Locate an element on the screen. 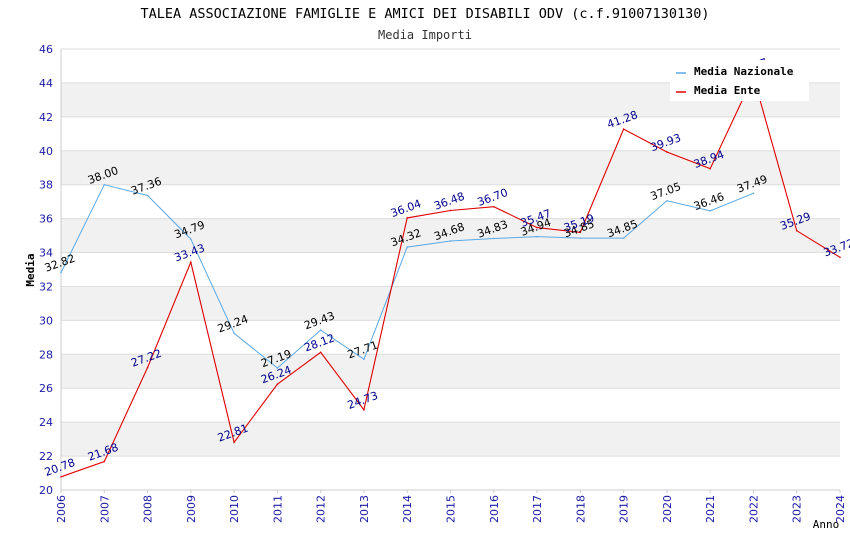  y-tick-label: 22 is located at coordinates (46, 456).